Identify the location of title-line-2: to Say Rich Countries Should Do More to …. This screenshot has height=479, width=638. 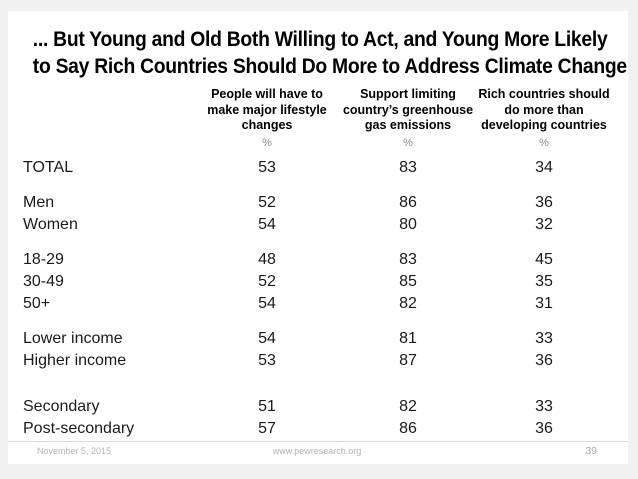
(329, 66).